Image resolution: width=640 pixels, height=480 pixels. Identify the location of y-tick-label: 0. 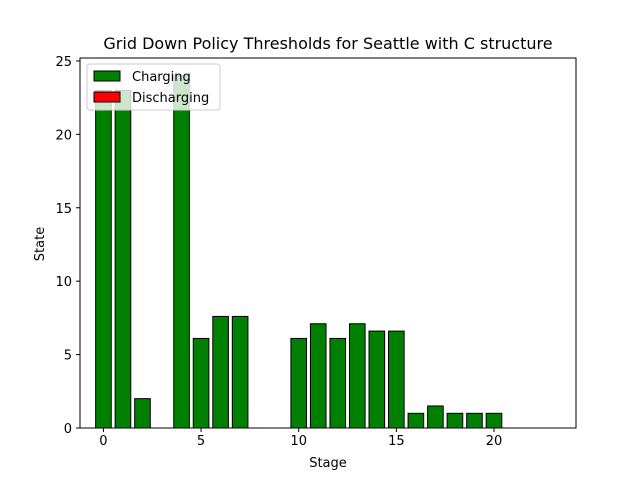
(68, 429).